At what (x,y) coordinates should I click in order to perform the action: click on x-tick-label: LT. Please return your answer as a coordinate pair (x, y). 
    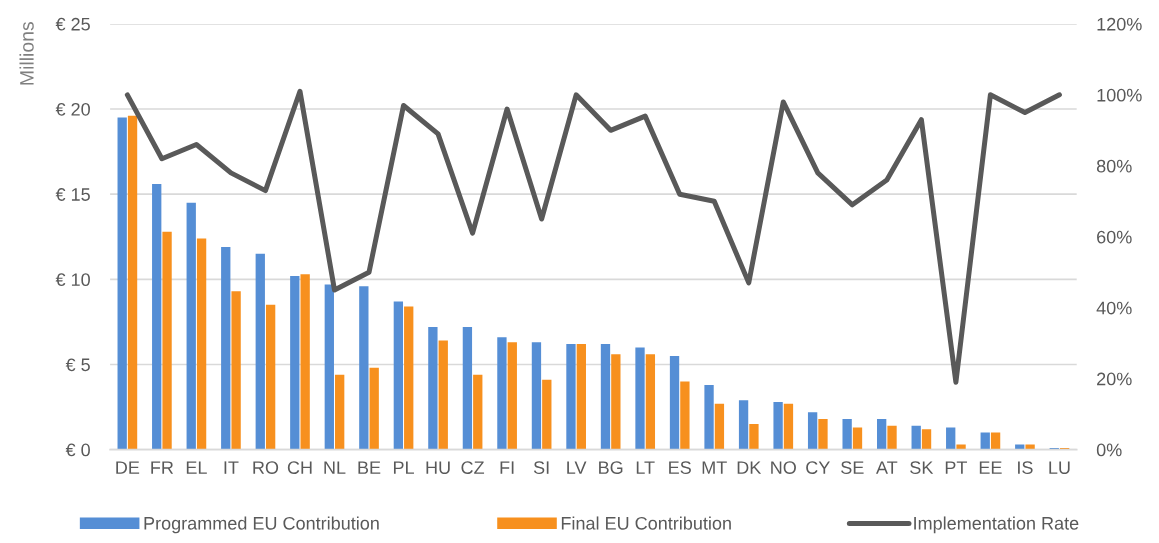
    Looking at the image, I should click on (645, 467).